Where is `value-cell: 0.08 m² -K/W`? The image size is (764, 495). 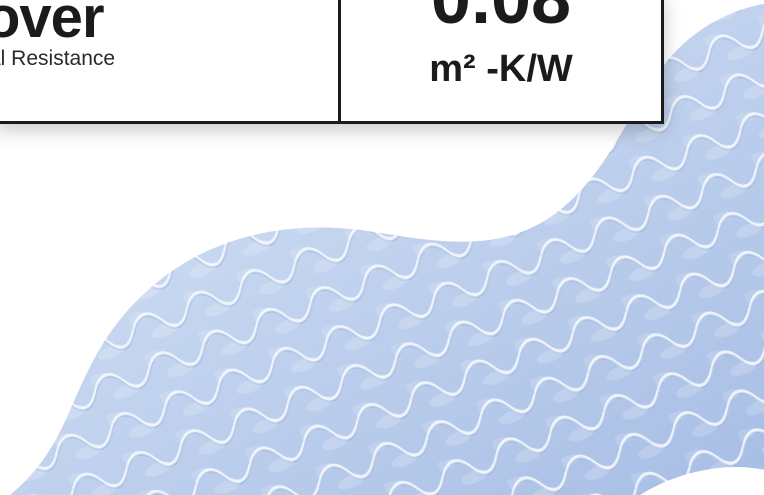
value-cell: 0.08 m² -K/W is located at coordinates (501, 60).